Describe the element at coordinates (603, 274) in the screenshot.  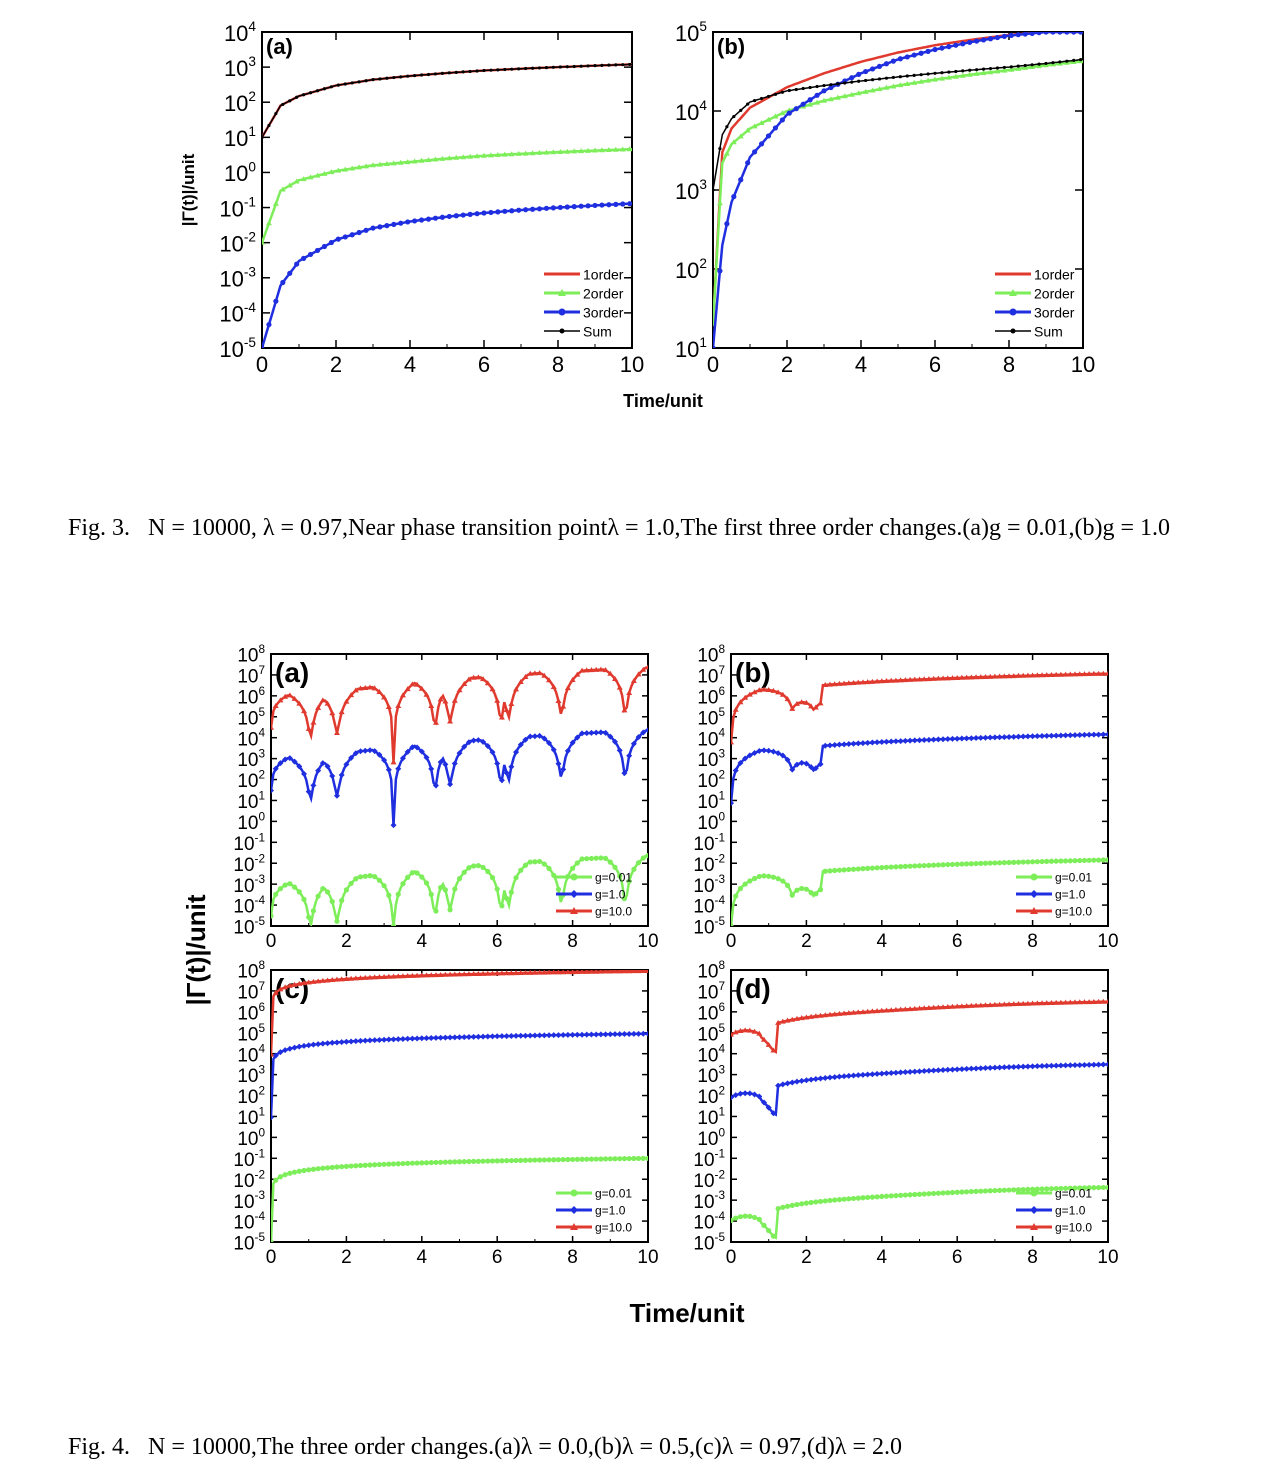
I see `legend-label: 1order` at that location.